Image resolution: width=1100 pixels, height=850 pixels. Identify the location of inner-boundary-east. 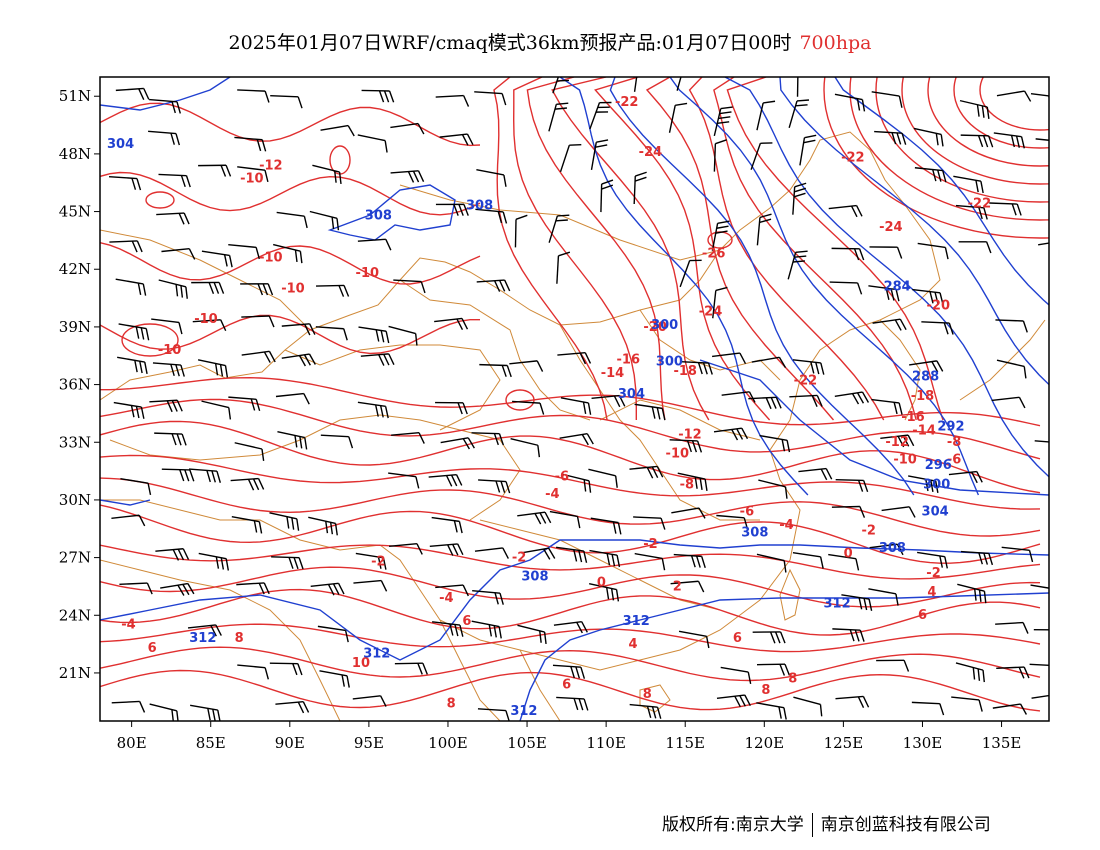
(659, 422).